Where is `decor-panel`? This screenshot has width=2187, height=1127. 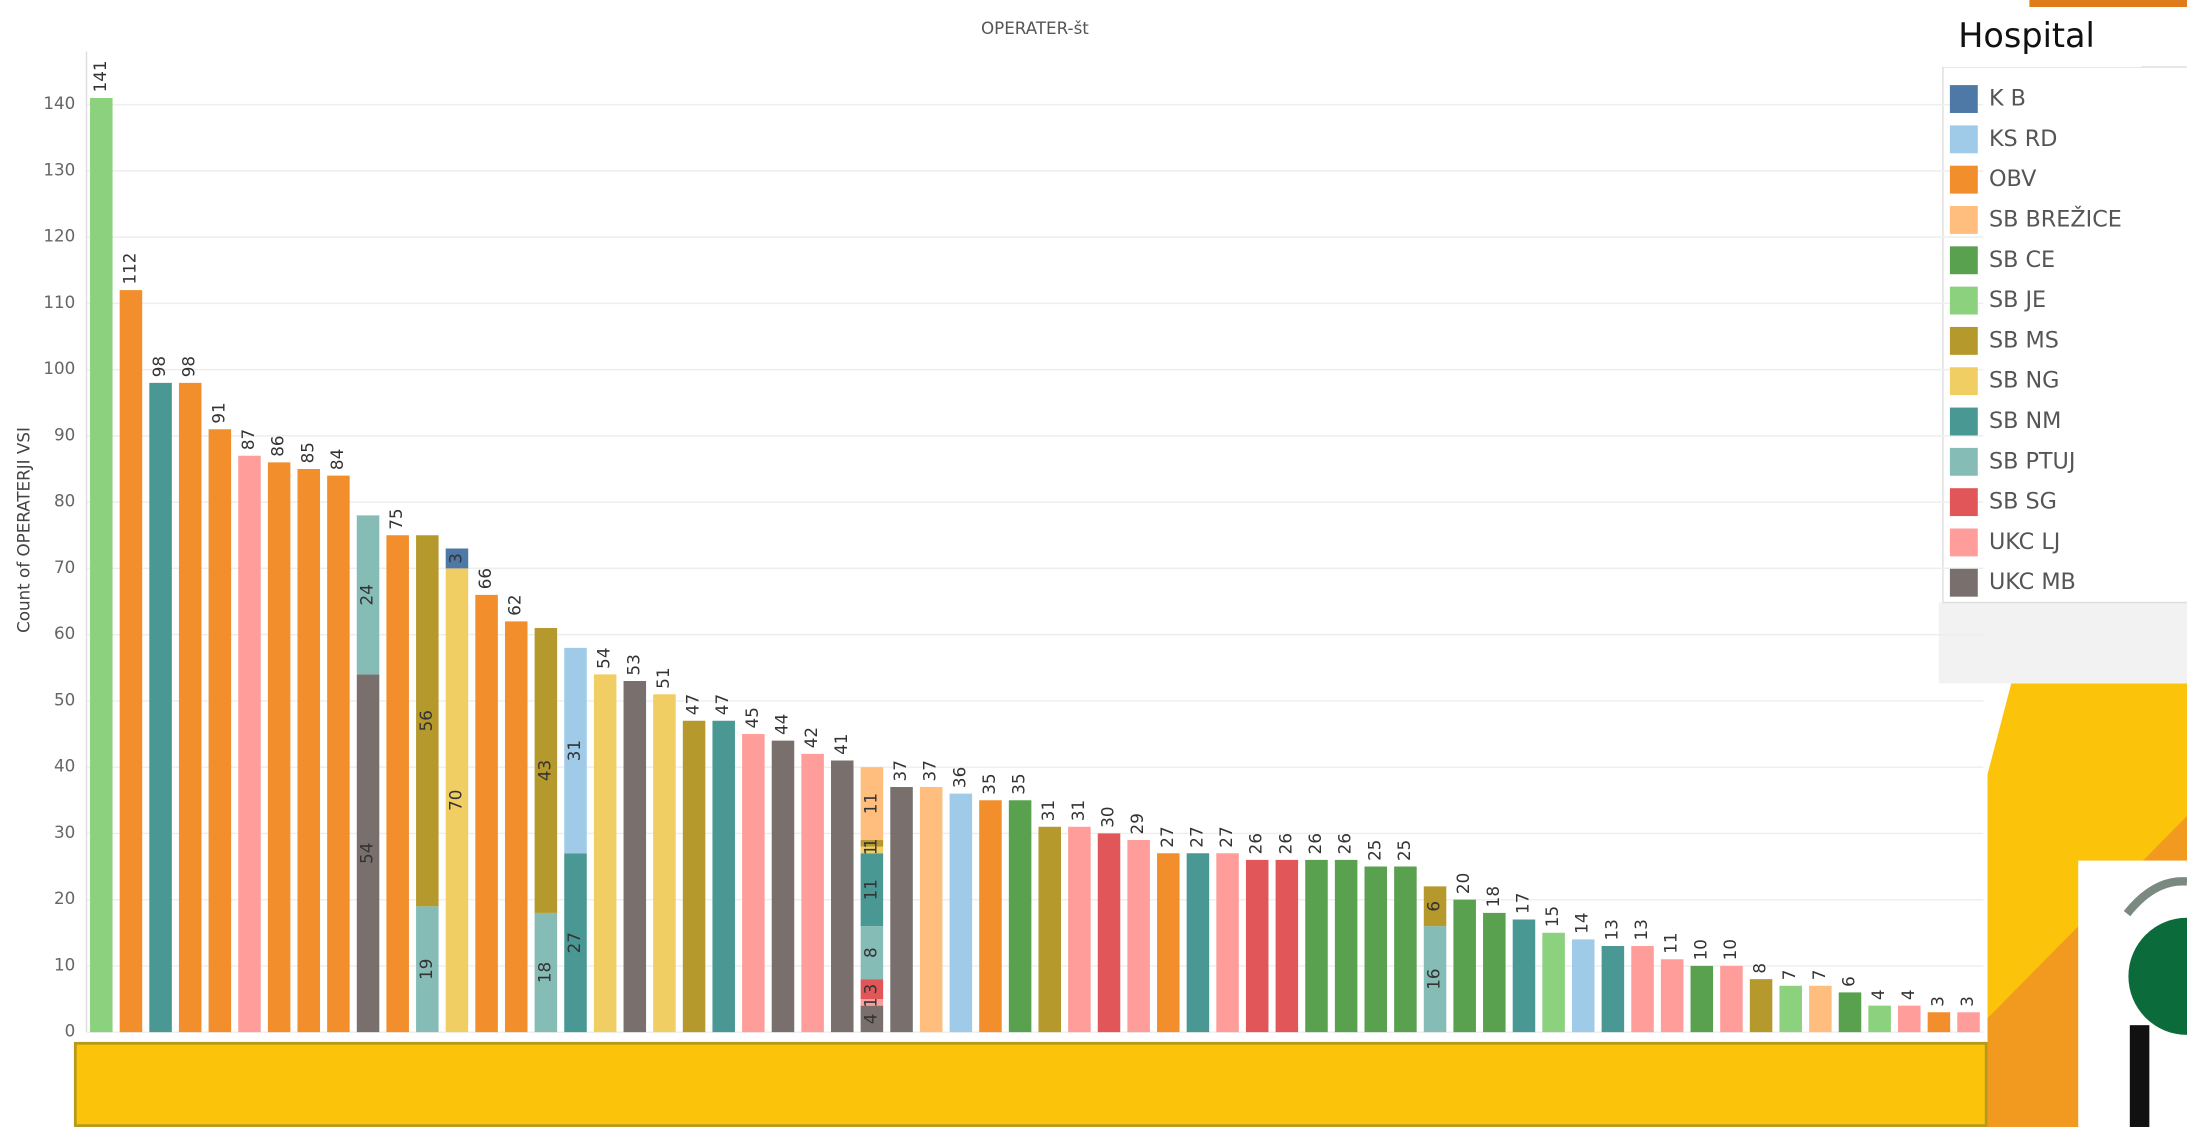 decor-panel is located at coordinates (2062, 643).